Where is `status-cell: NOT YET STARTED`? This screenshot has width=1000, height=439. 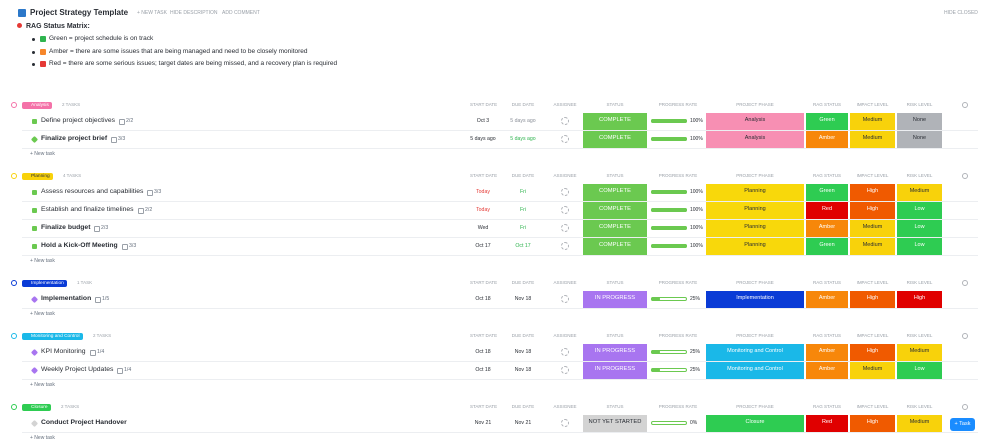
status-cell: NOT YET STARTED is located at coordinates (615, 423).